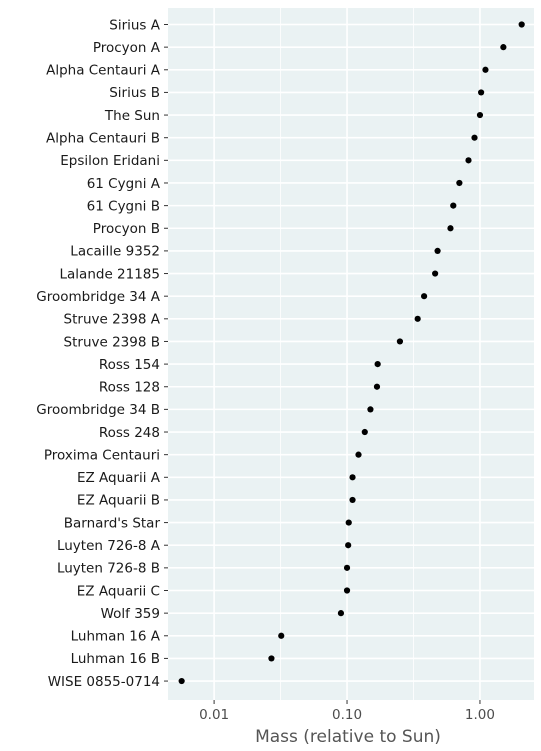  I want to click on y-category-label: 61 Cygni A, so click(124, 184).